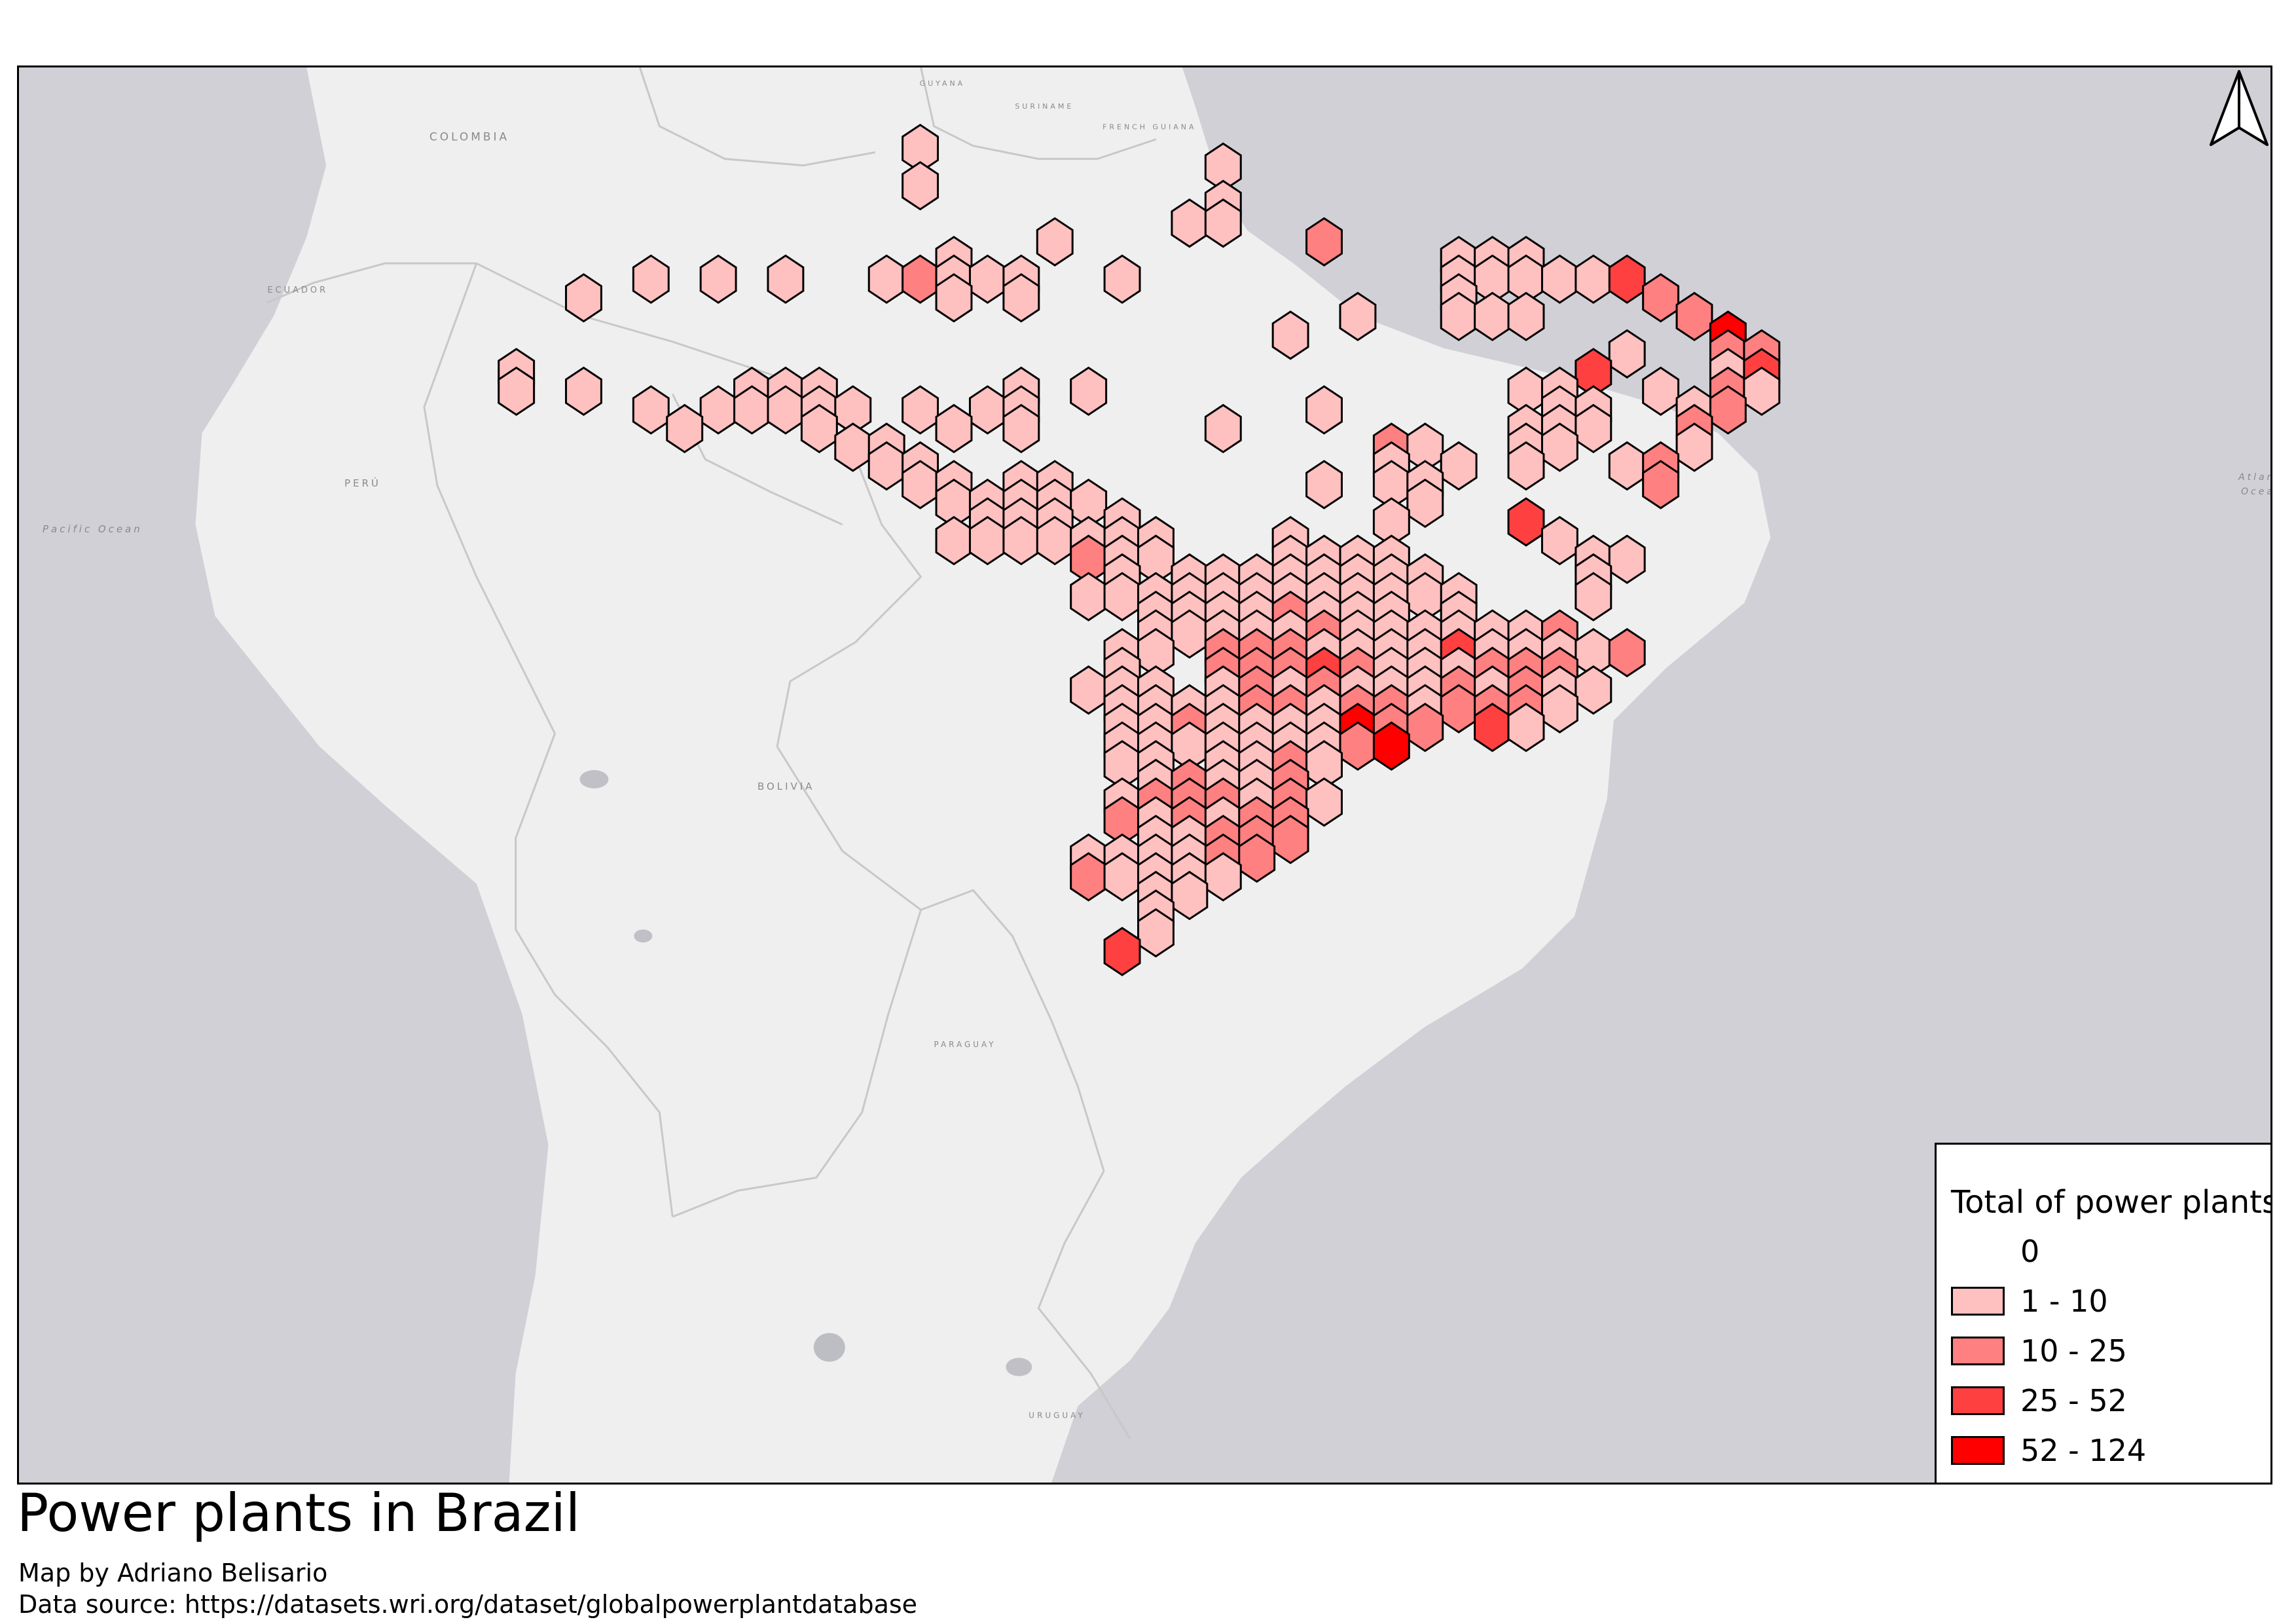  What do you see at coordinates (469, 136) in the screenshot?
I see `label-colombia: COLOMBIA` at bounding box center [469, 136].